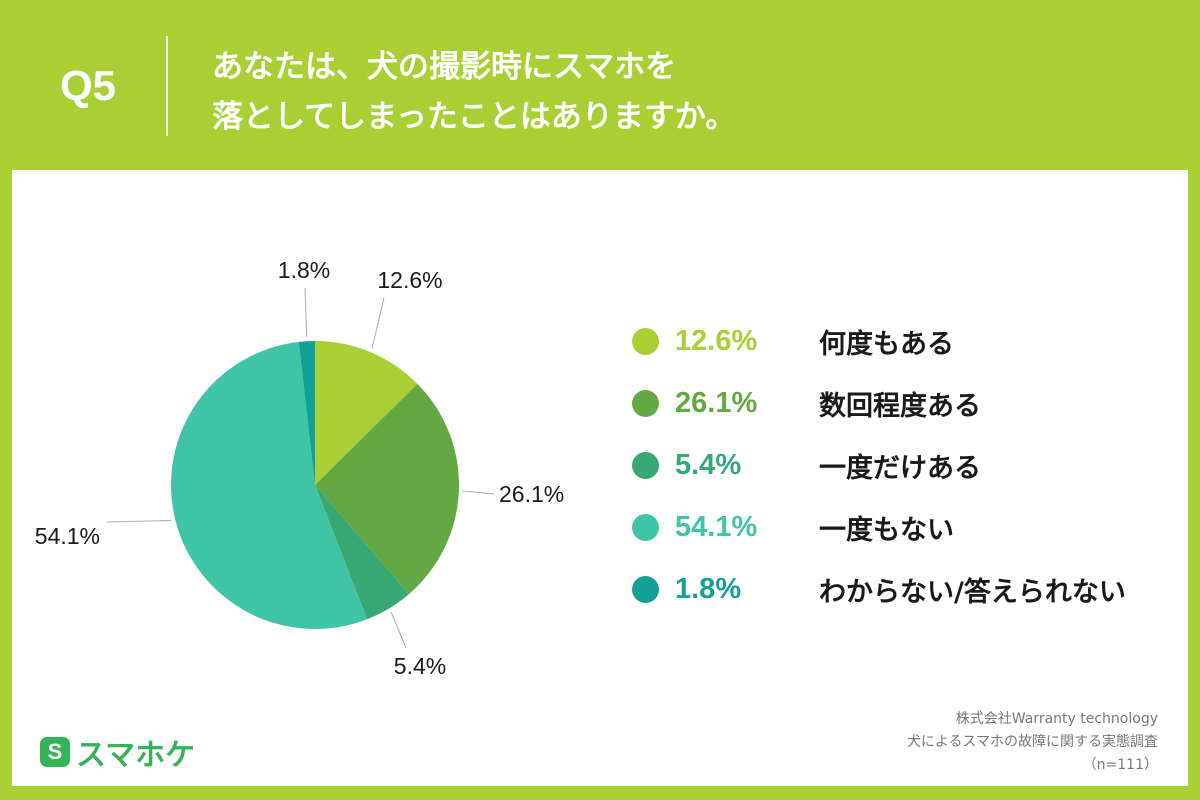 The height and width of the screenshot is (800, 1200). I want to click on legend-label: 一度だけある, so click(900, 468).